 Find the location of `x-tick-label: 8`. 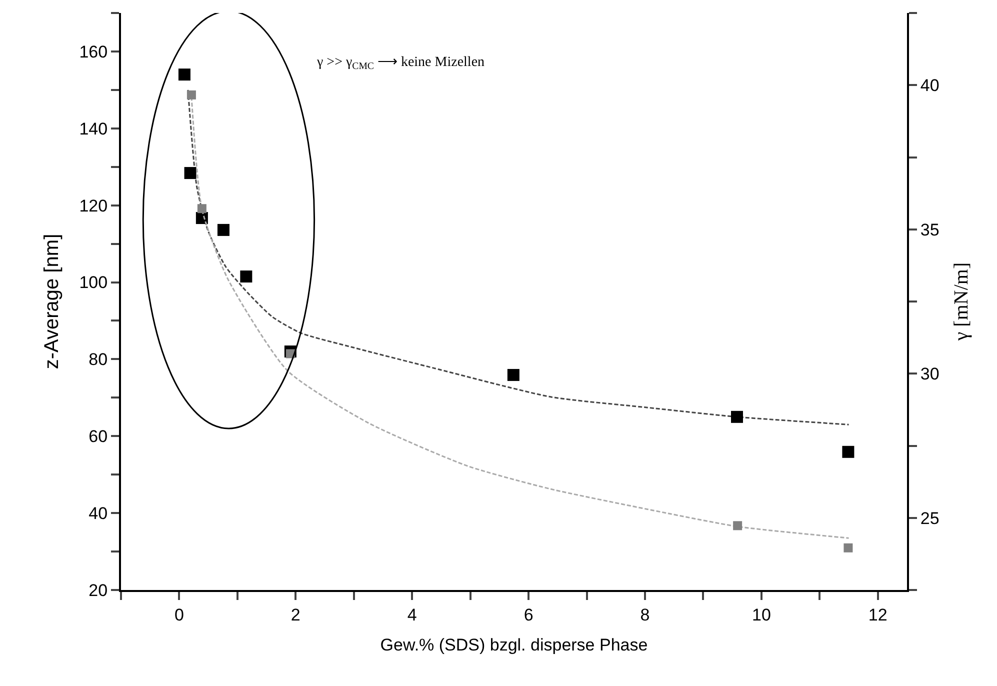

x-tick-label: 8 is located at coordinates (645, 614).